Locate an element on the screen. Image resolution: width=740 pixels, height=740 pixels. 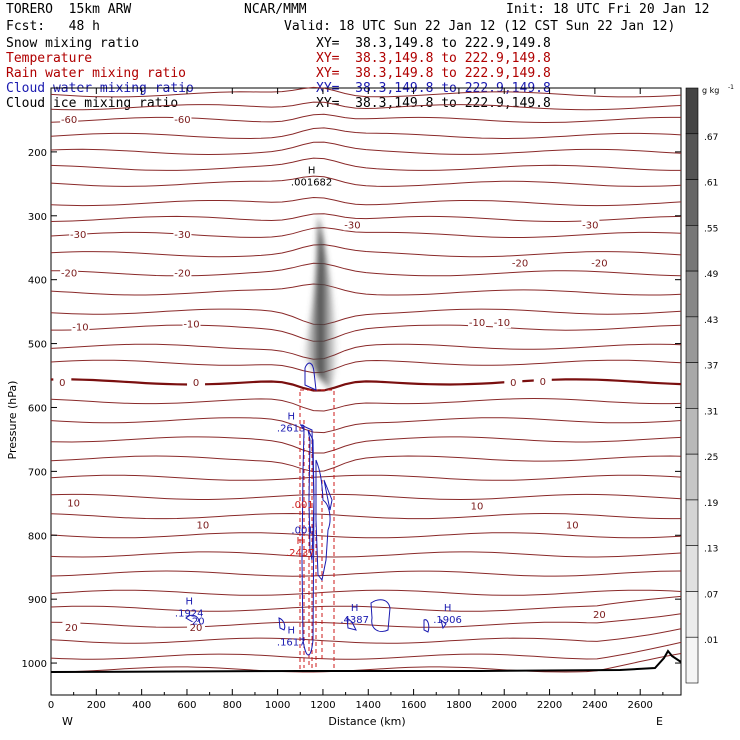
maximum-value: .2613 is located at coordinates (291, 428).